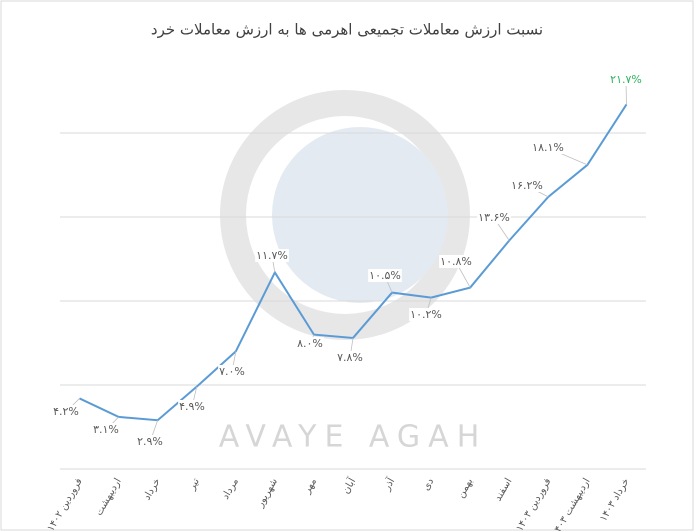 This screenshot has width=694, height=531. Describe the element at coordinates (429, 485) in the screenshot. I see `x-tick-label: دی` at that location.